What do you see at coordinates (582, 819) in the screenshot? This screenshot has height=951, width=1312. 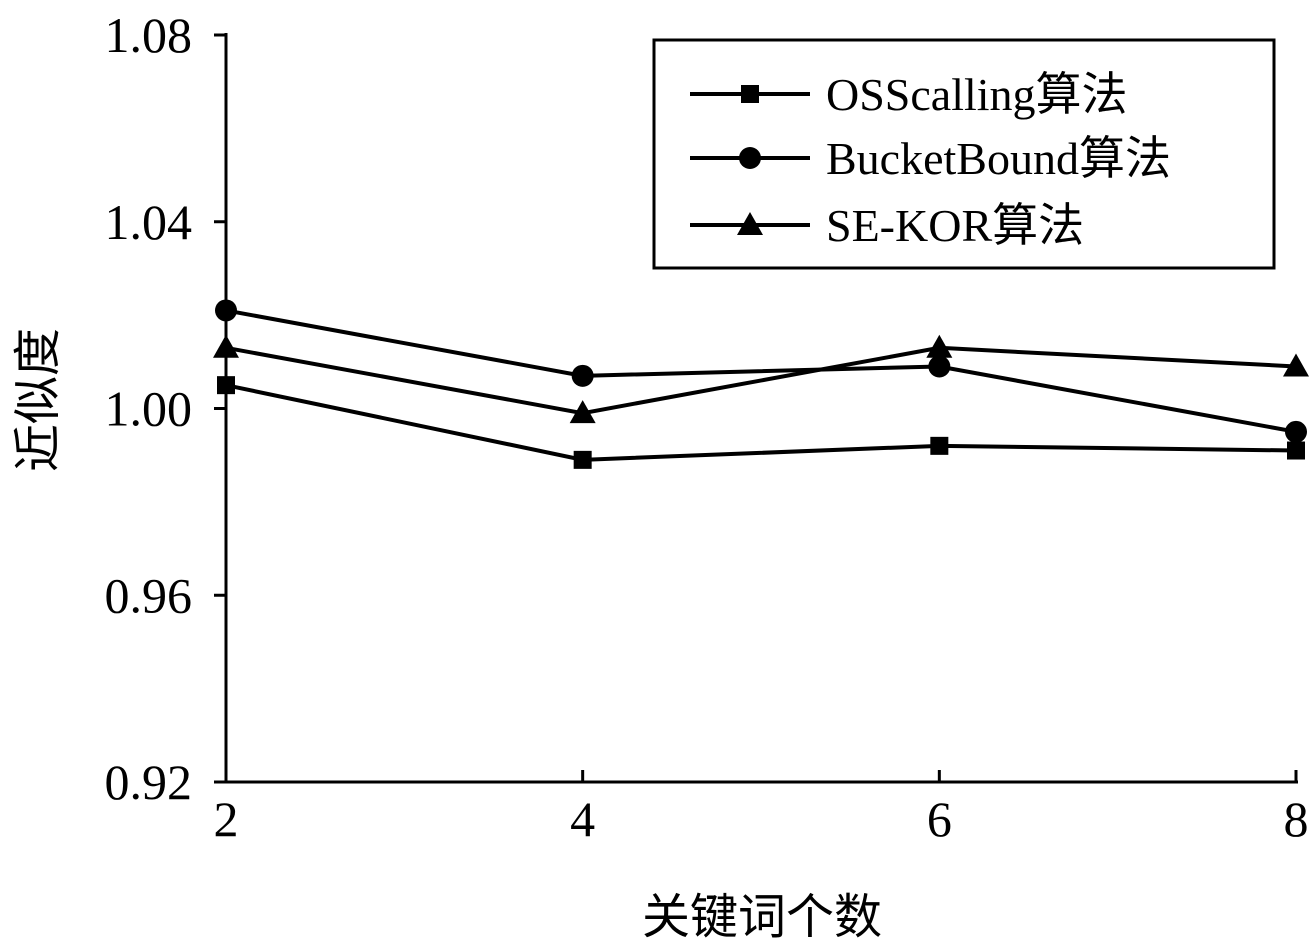 I see `x-tick-label: 4` at bounding box center [582, 819].